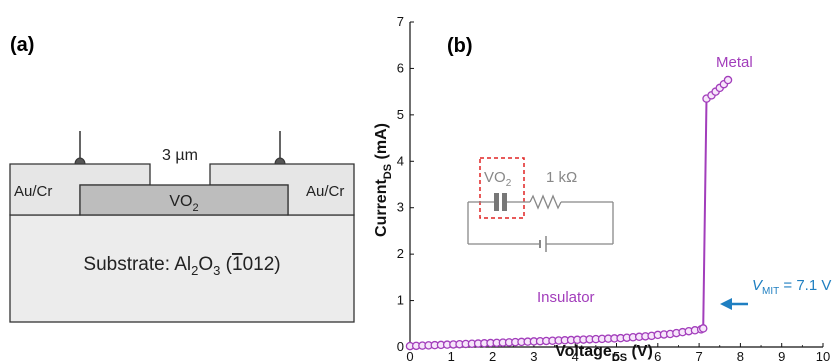  What do you see at coordinates (400, 300) in the screenshot?
I see `y-tick-label: 1` at bounding box center [400, 300].